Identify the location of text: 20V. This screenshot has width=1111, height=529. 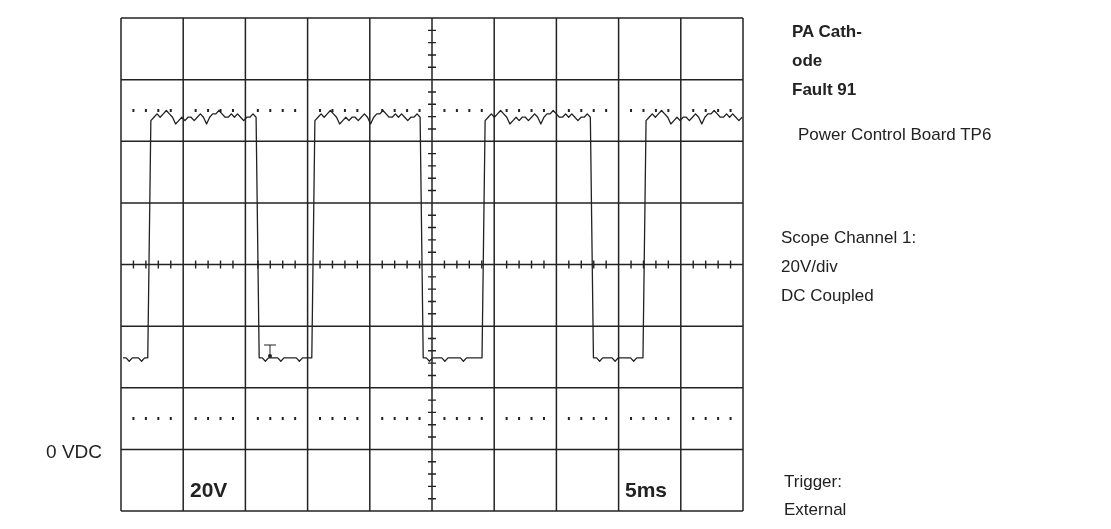
(209, 489).